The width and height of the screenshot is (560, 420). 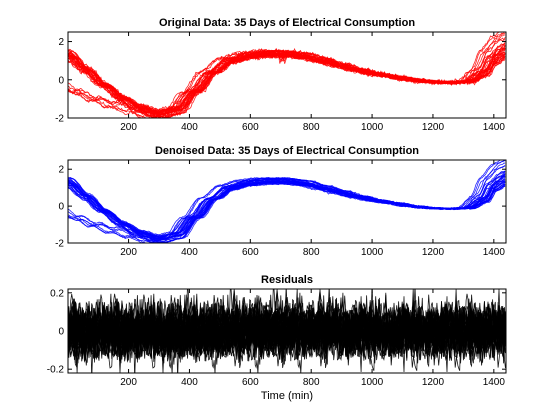 I want to click on chart-title: Residuals, so click(x=287, y=280).